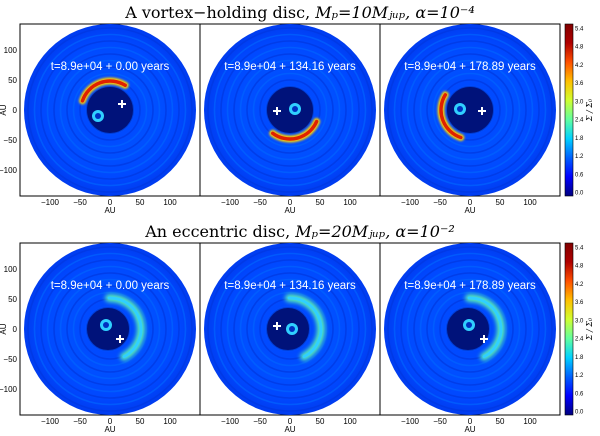  I want to click on colorbar-label: Σ / Σ₀, so click(589, 329).